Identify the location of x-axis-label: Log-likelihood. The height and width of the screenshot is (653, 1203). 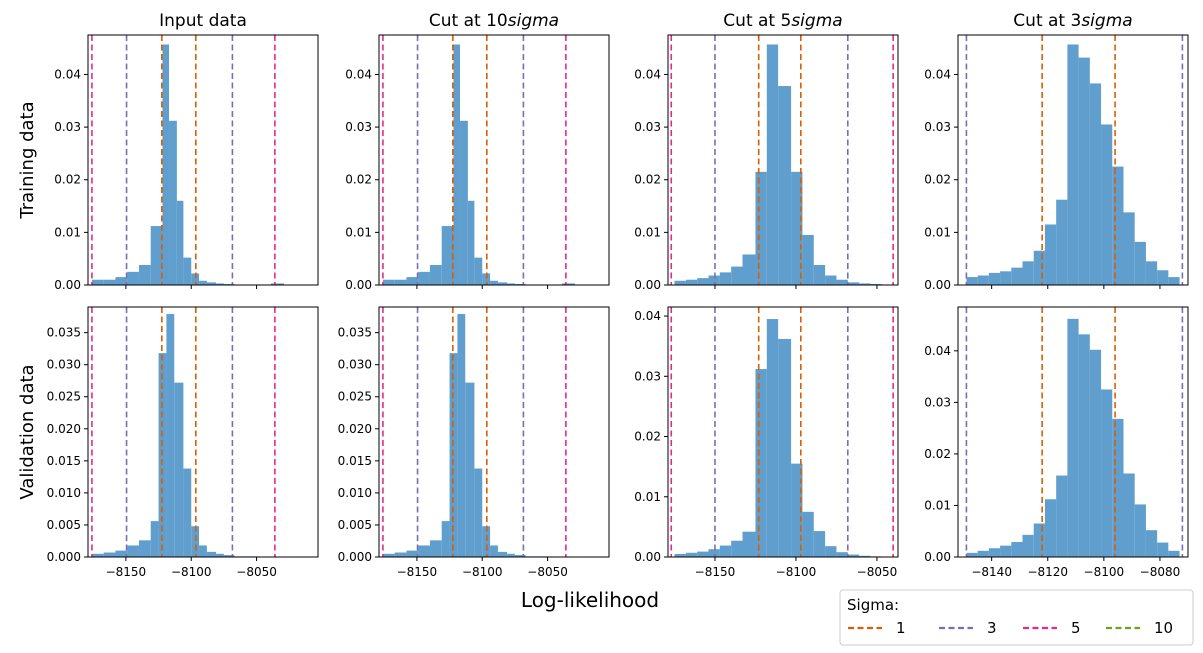
(590, 600).